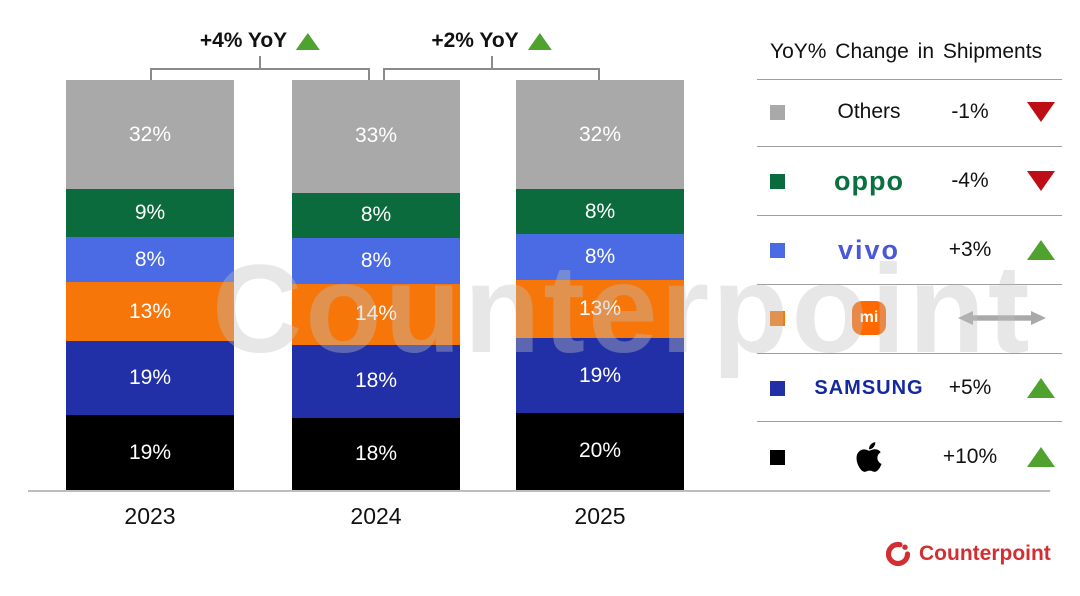 The image size is (1080, 596). I want to click on others-color-swatch, so click(777, 112).